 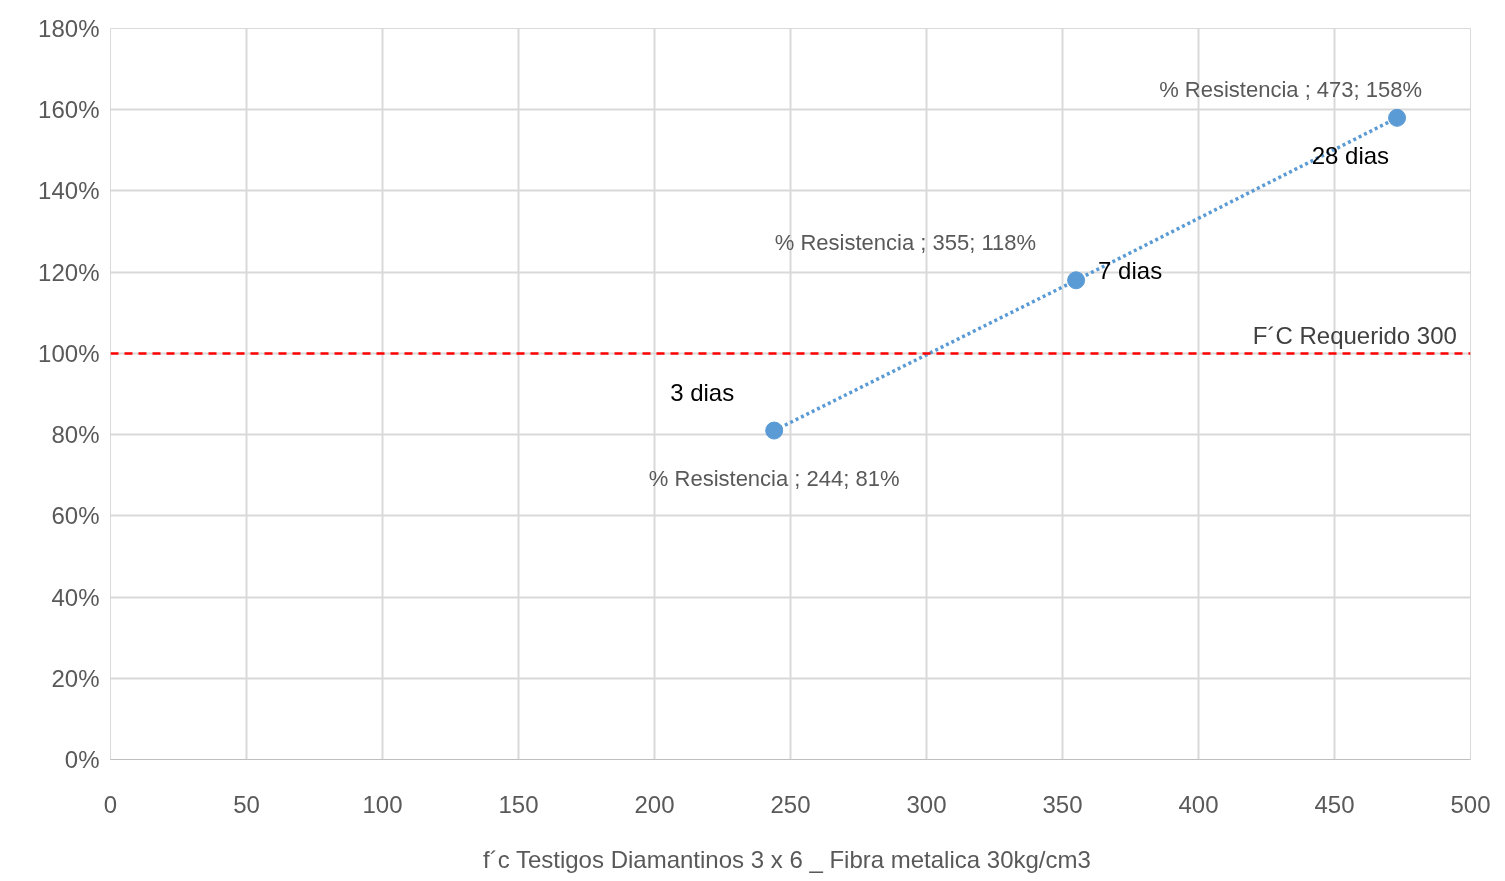 What do you see at coordinates (82, 759) in the screenshot?
I see `y-tick-label: 0%` at bounding box center [82, 759].